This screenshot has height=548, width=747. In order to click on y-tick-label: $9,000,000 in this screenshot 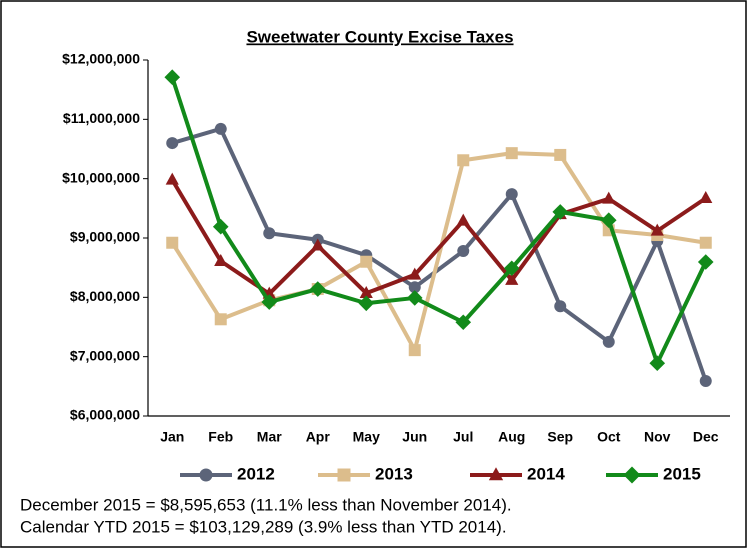, I will do `click(105, 237)`.